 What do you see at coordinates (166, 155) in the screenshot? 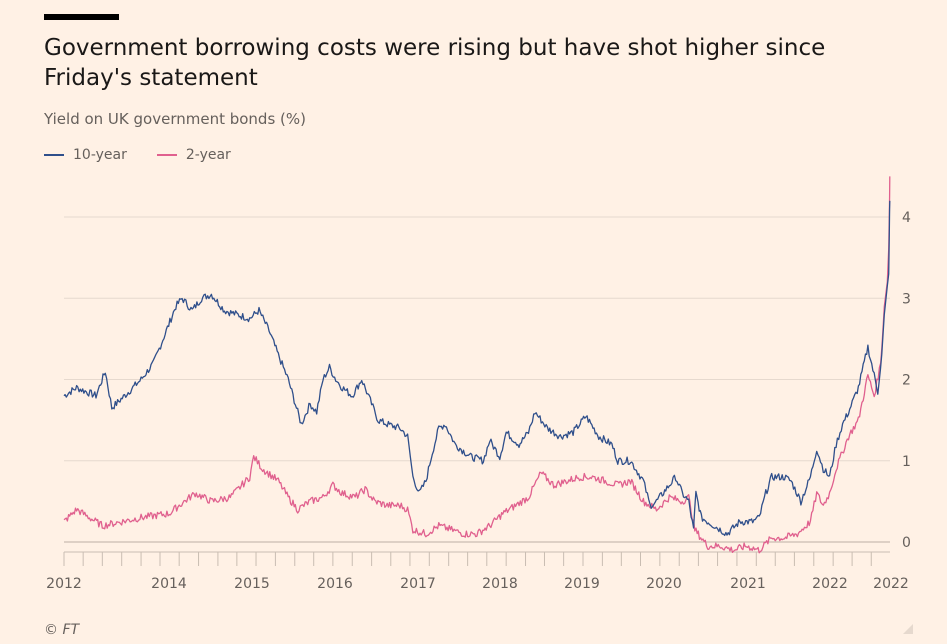
I see `legend-swatch-2-year` at bounding box center [166, 155].